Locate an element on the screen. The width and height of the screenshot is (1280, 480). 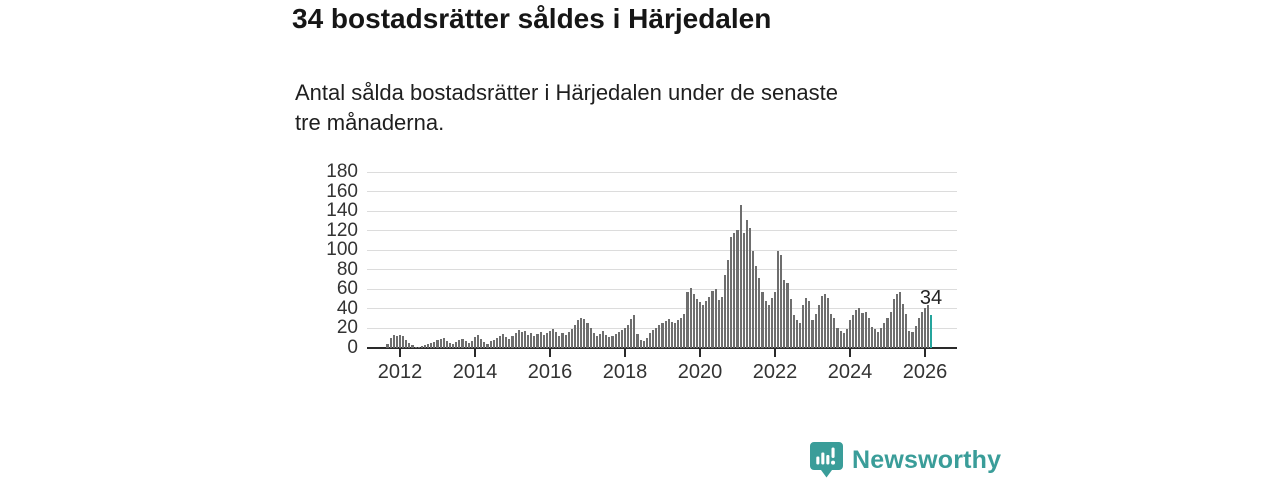
x-tick-2022 is located at coordinates (775, 353).